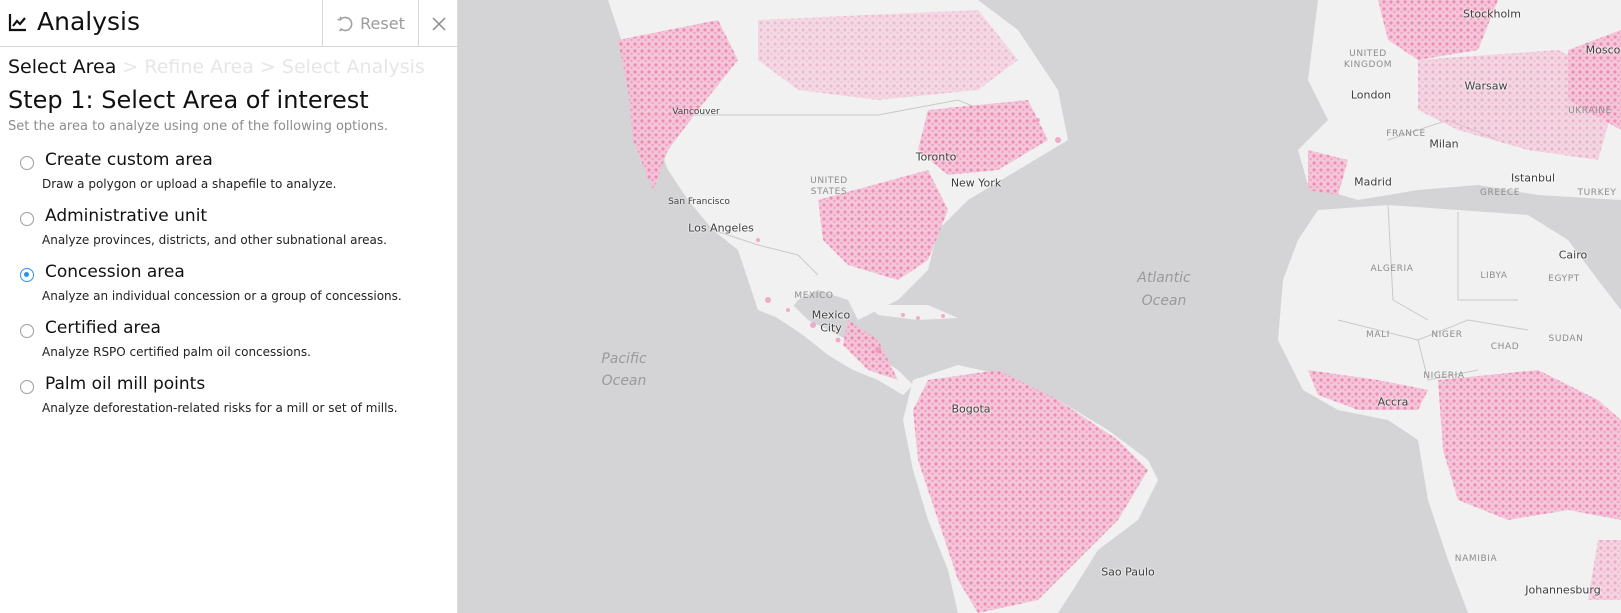 The image size is (1621, 613). What do you see at coordinates (1603, 50) in the screenshot?
I see `city-label: Mosco` at bounding box center [1603, 50].